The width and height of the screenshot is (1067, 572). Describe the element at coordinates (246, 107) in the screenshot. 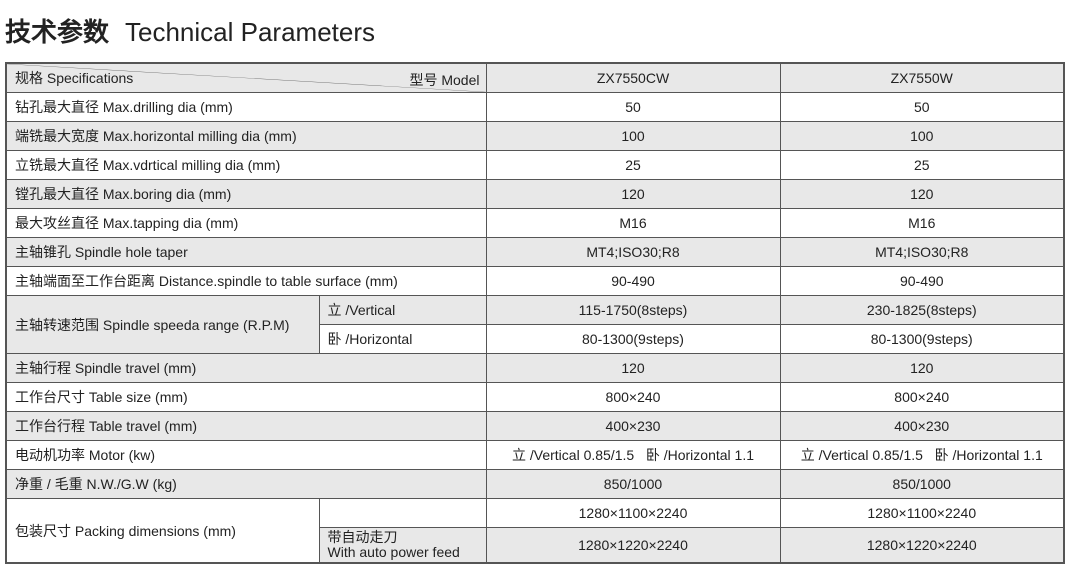

I see `row-label: 钻孔最大直径 Max.drilling dia (mm)` at that location.